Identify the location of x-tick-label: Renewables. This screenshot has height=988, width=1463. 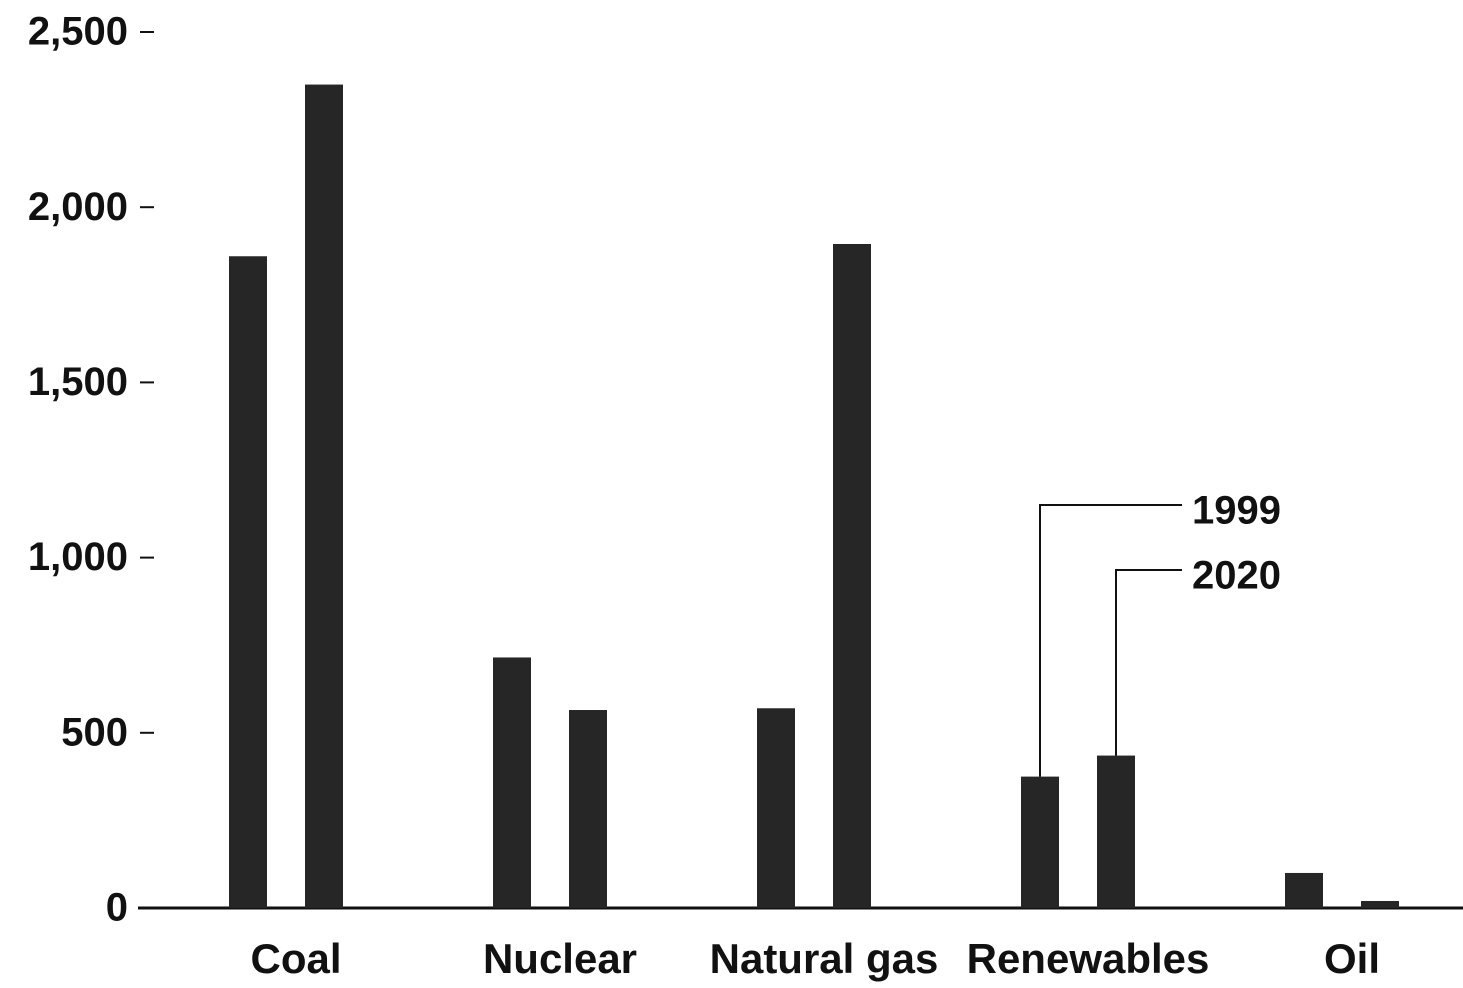
(1088, 958).